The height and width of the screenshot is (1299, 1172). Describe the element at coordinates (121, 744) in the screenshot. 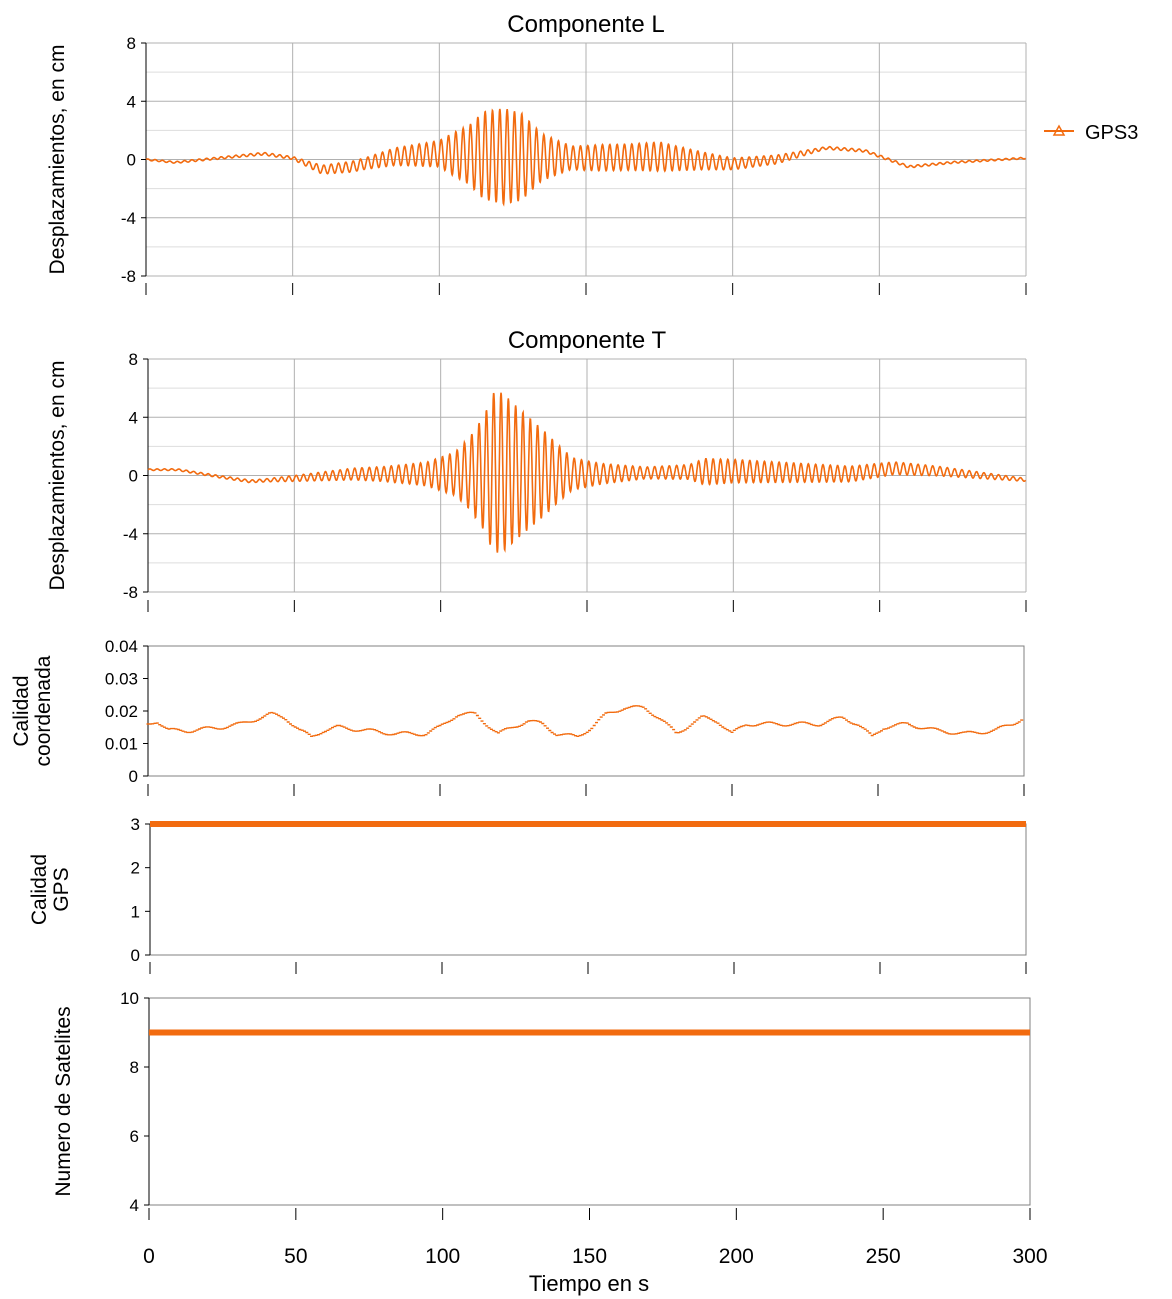

I see `y-tick-label: 0.01` at that location.